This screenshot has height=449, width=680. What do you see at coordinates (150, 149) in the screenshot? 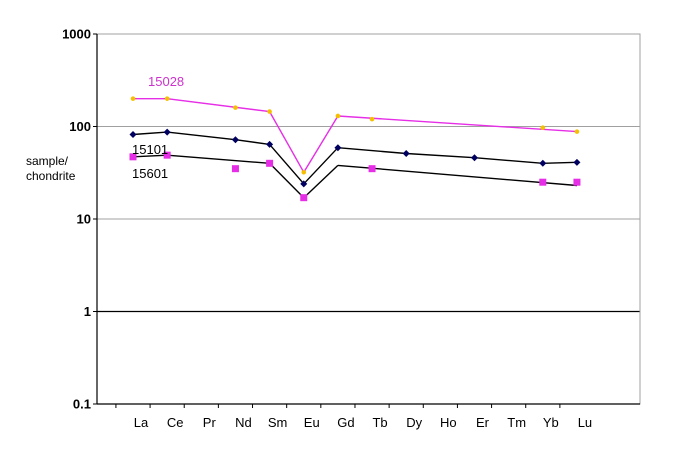
I see `series-label-15101: 15101` at bounding box center [150, 149].